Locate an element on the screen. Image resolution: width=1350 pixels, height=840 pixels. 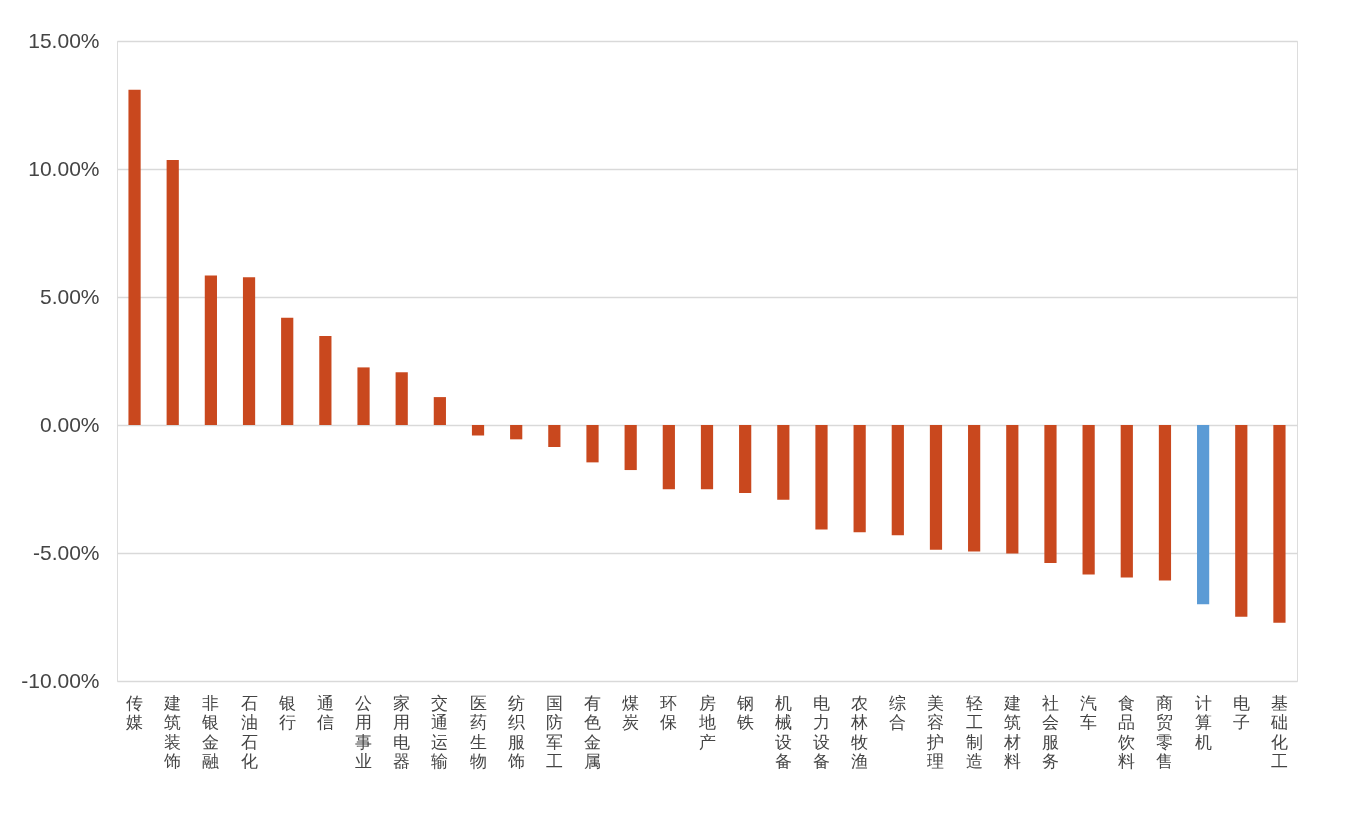
x-tick-label: 银行 is located at coordinates (286, 712).